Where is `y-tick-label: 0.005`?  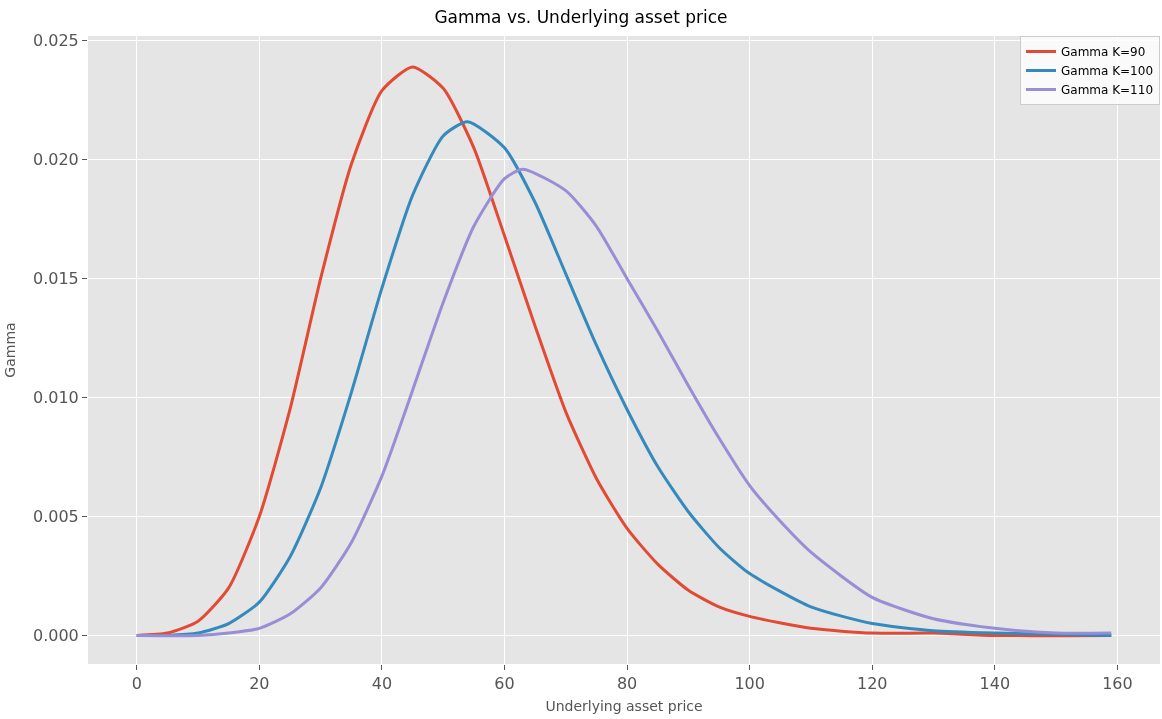
y-tick-label: 0.005 is located at coordinates (55, 517).